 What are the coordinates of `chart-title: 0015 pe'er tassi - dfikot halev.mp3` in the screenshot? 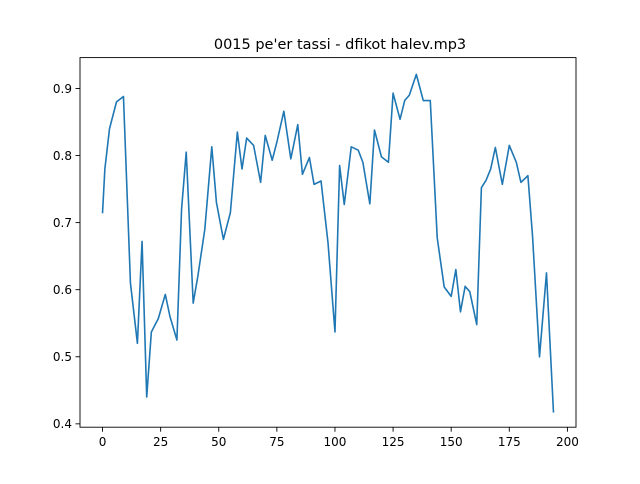 It's located at (340, 45).